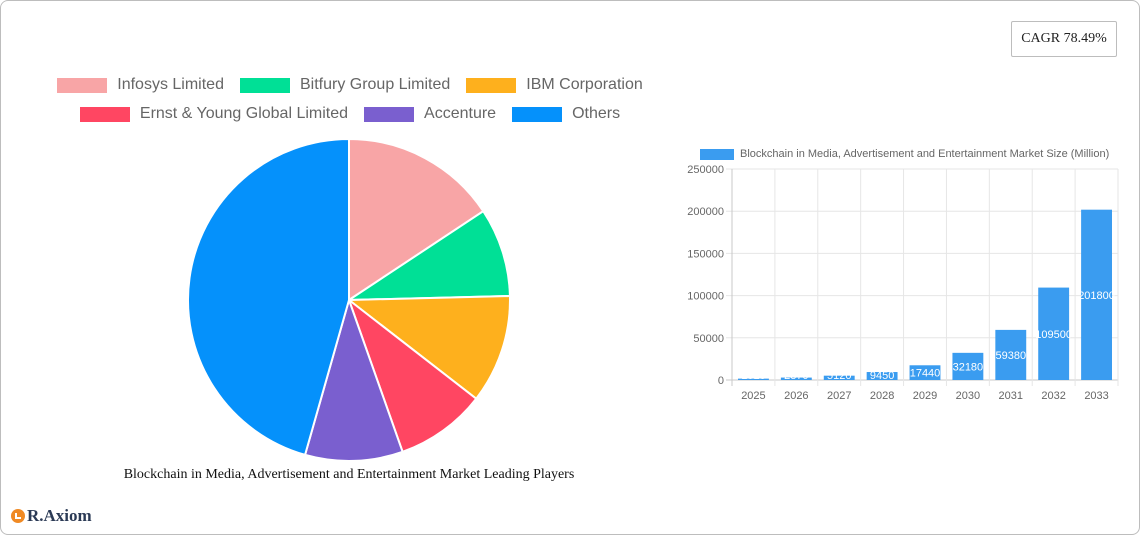  I want to click on y-tick-label: 200000, so click(705, 212).